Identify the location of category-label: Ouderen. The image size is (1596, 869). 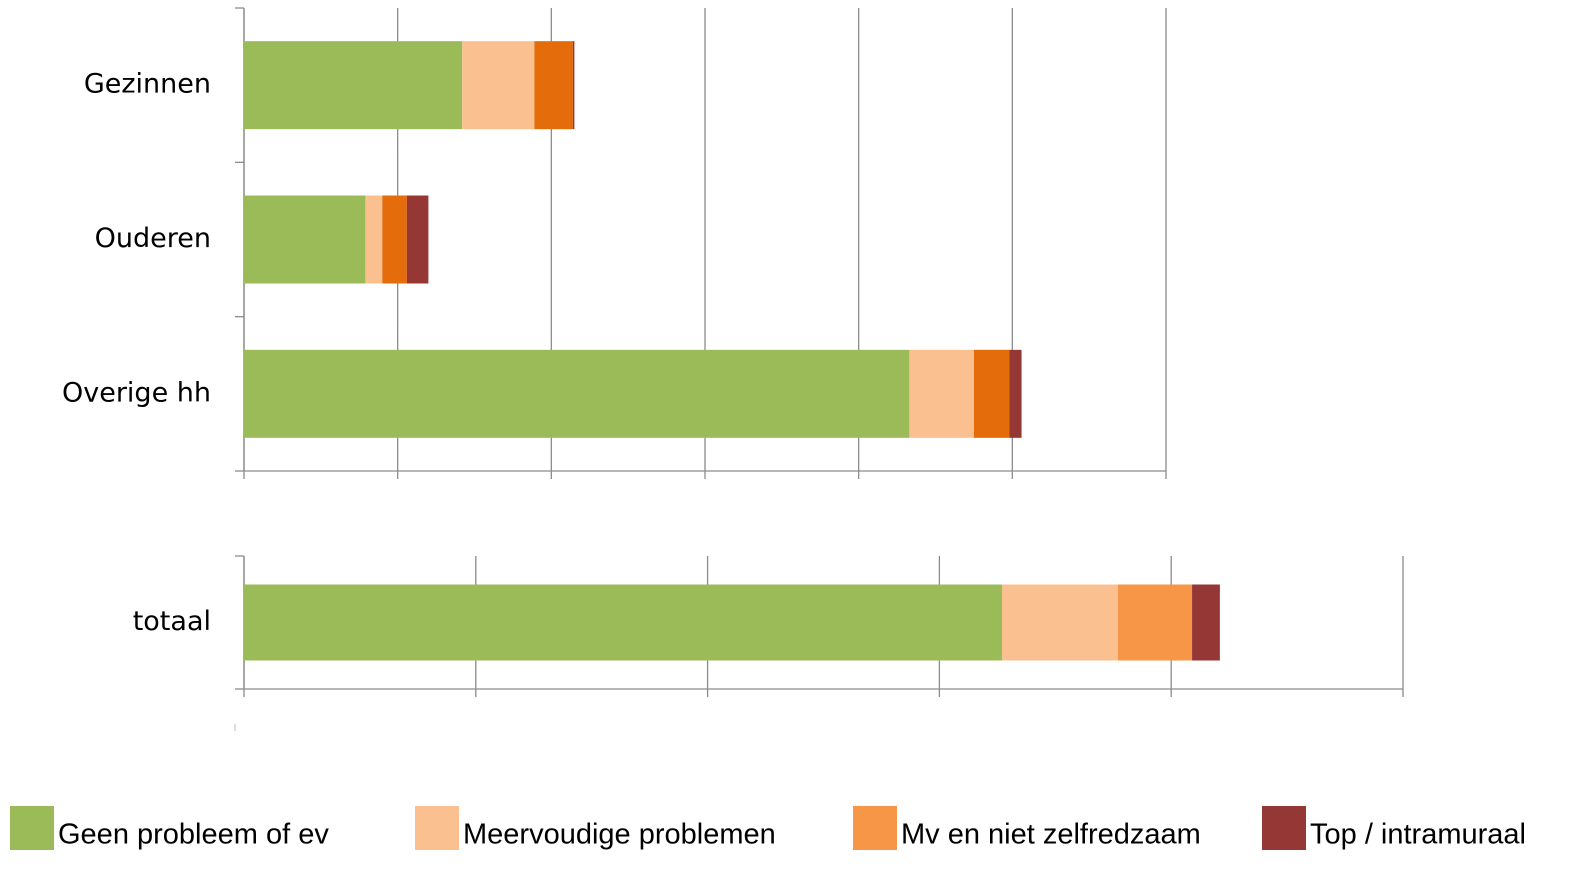
(153, 238).